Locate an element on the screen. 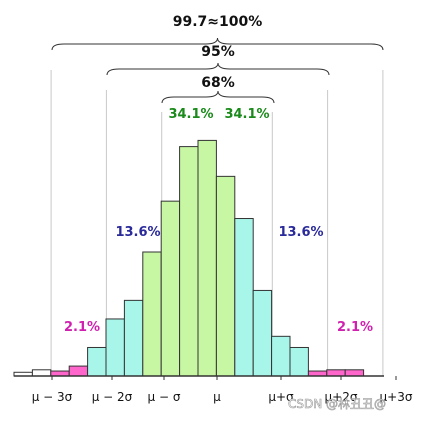 The height and width of the screenshot is (421, 424). tick-label: μ is located at coordinates (217, 397).